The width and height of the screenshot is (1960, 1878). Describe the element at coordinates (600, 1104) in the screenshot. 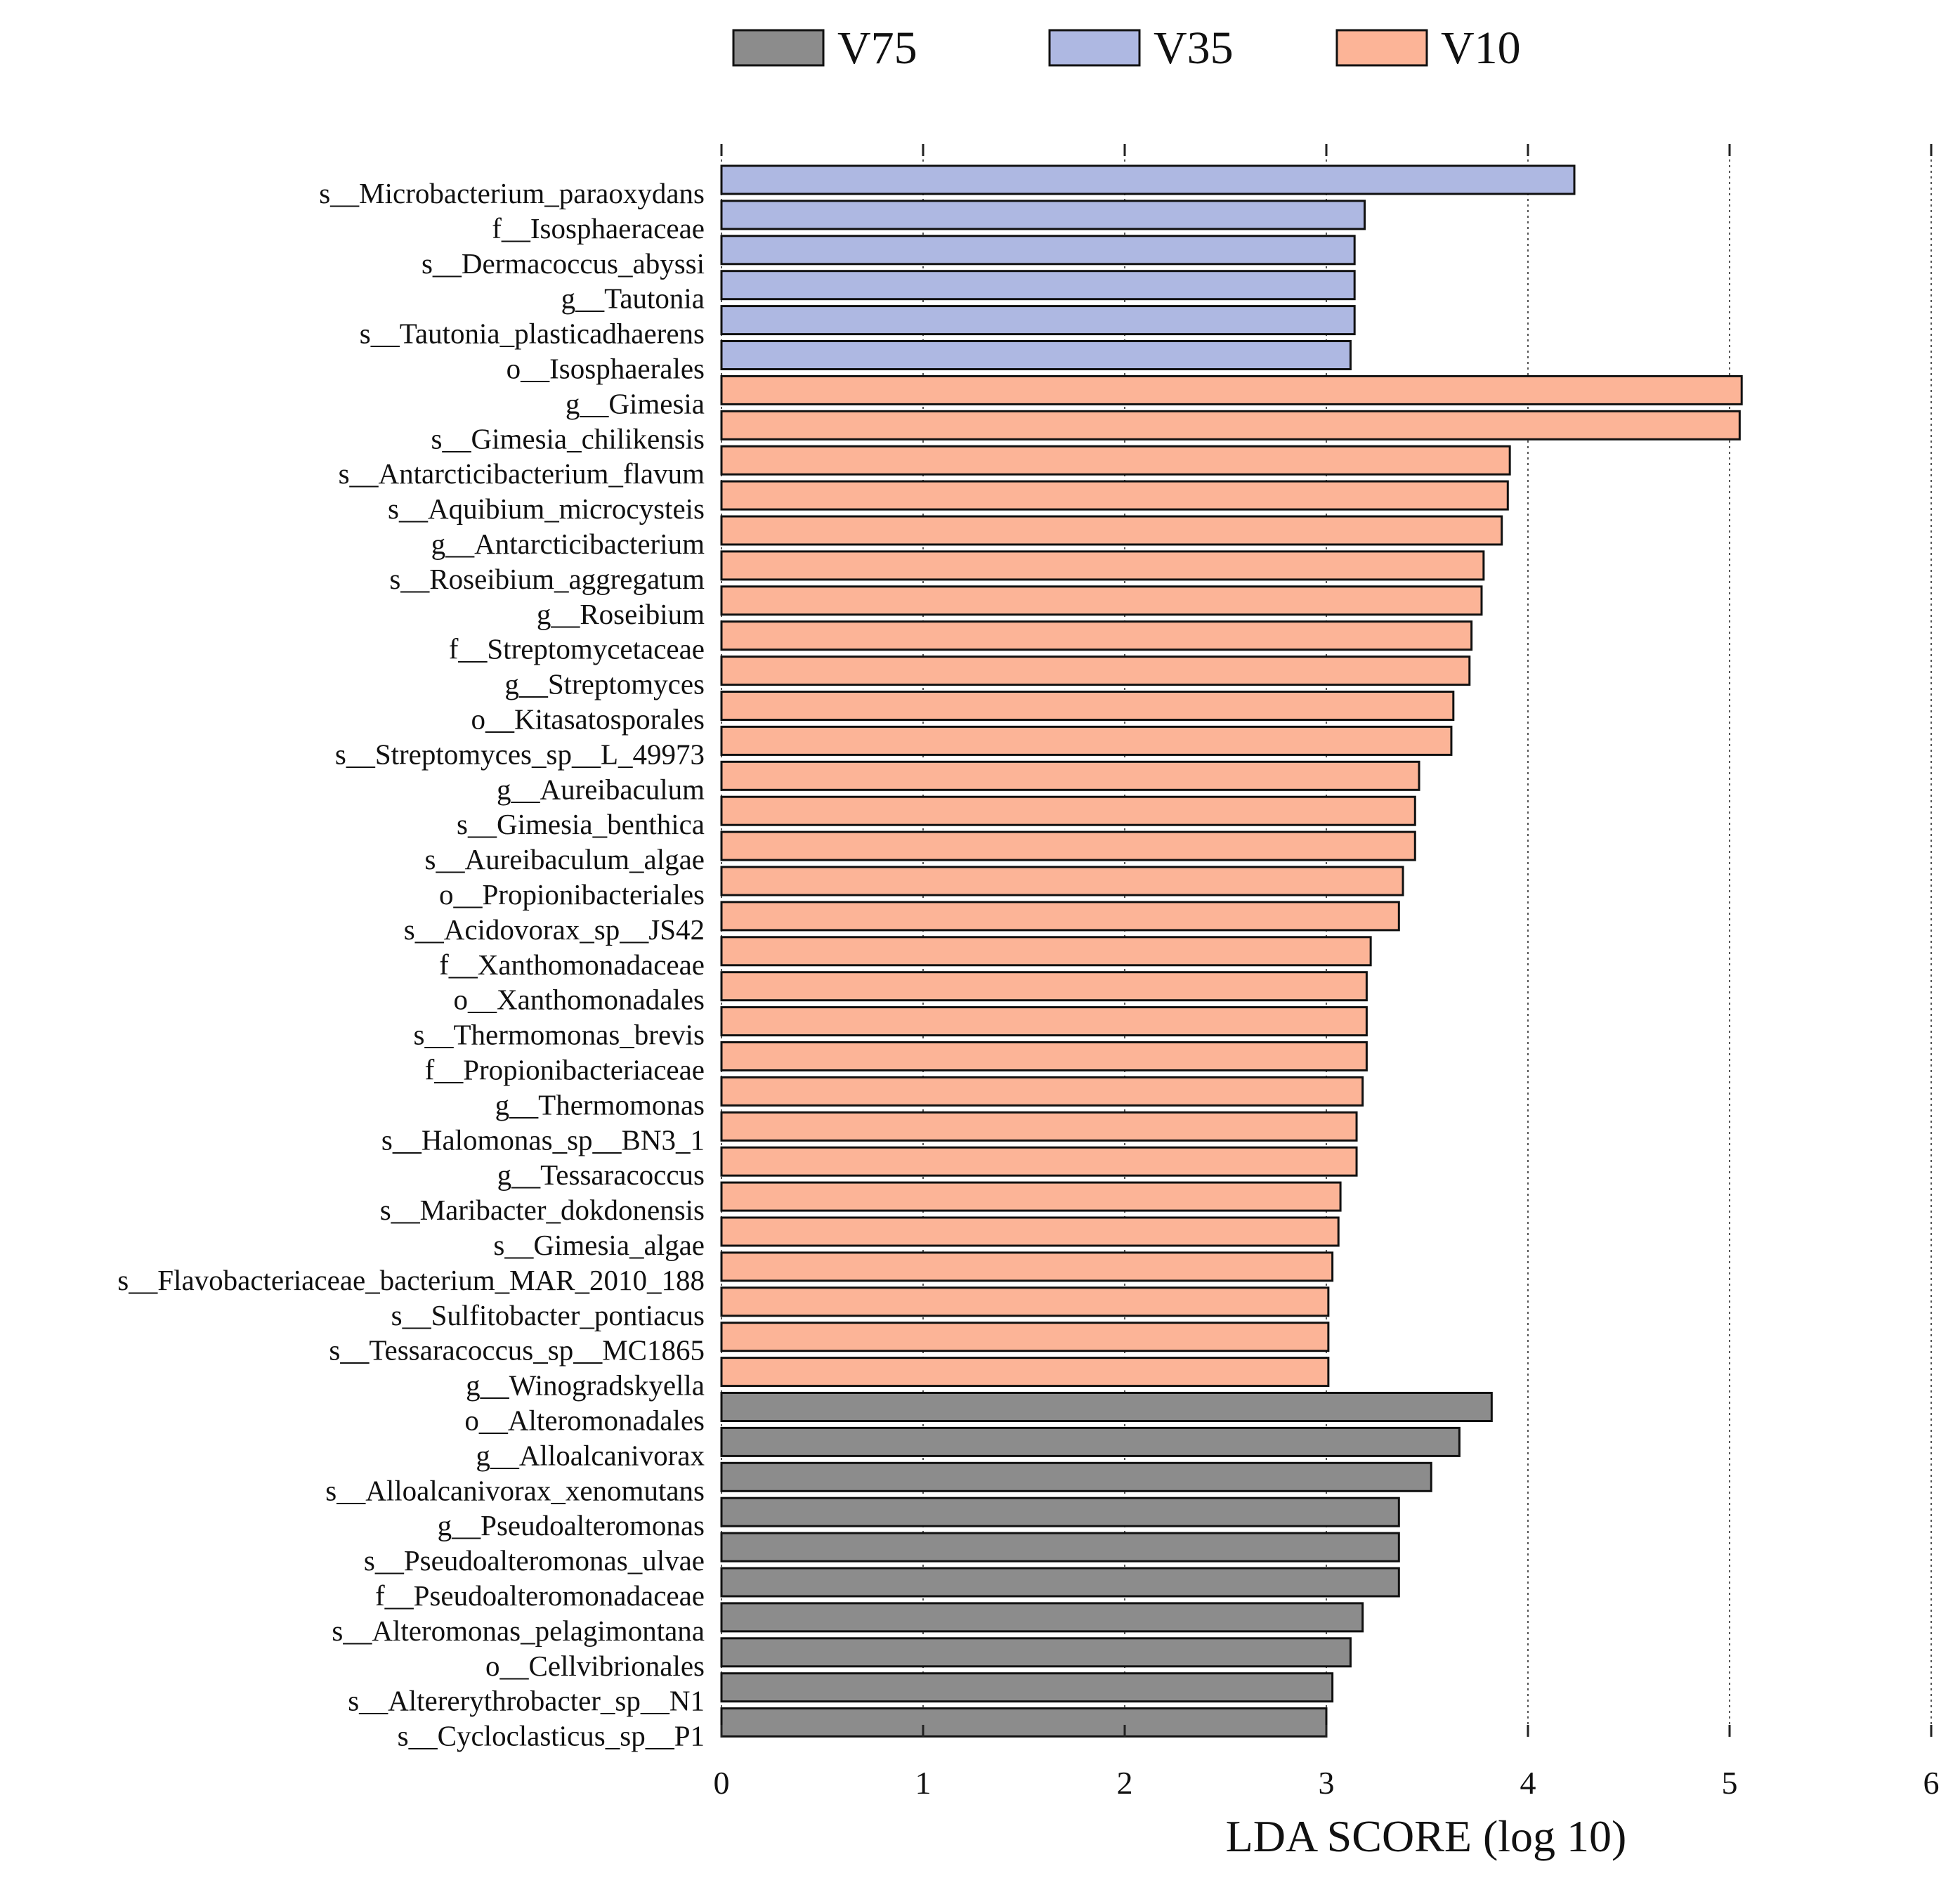

I see `category-label: g__Thermomonas` at that location.